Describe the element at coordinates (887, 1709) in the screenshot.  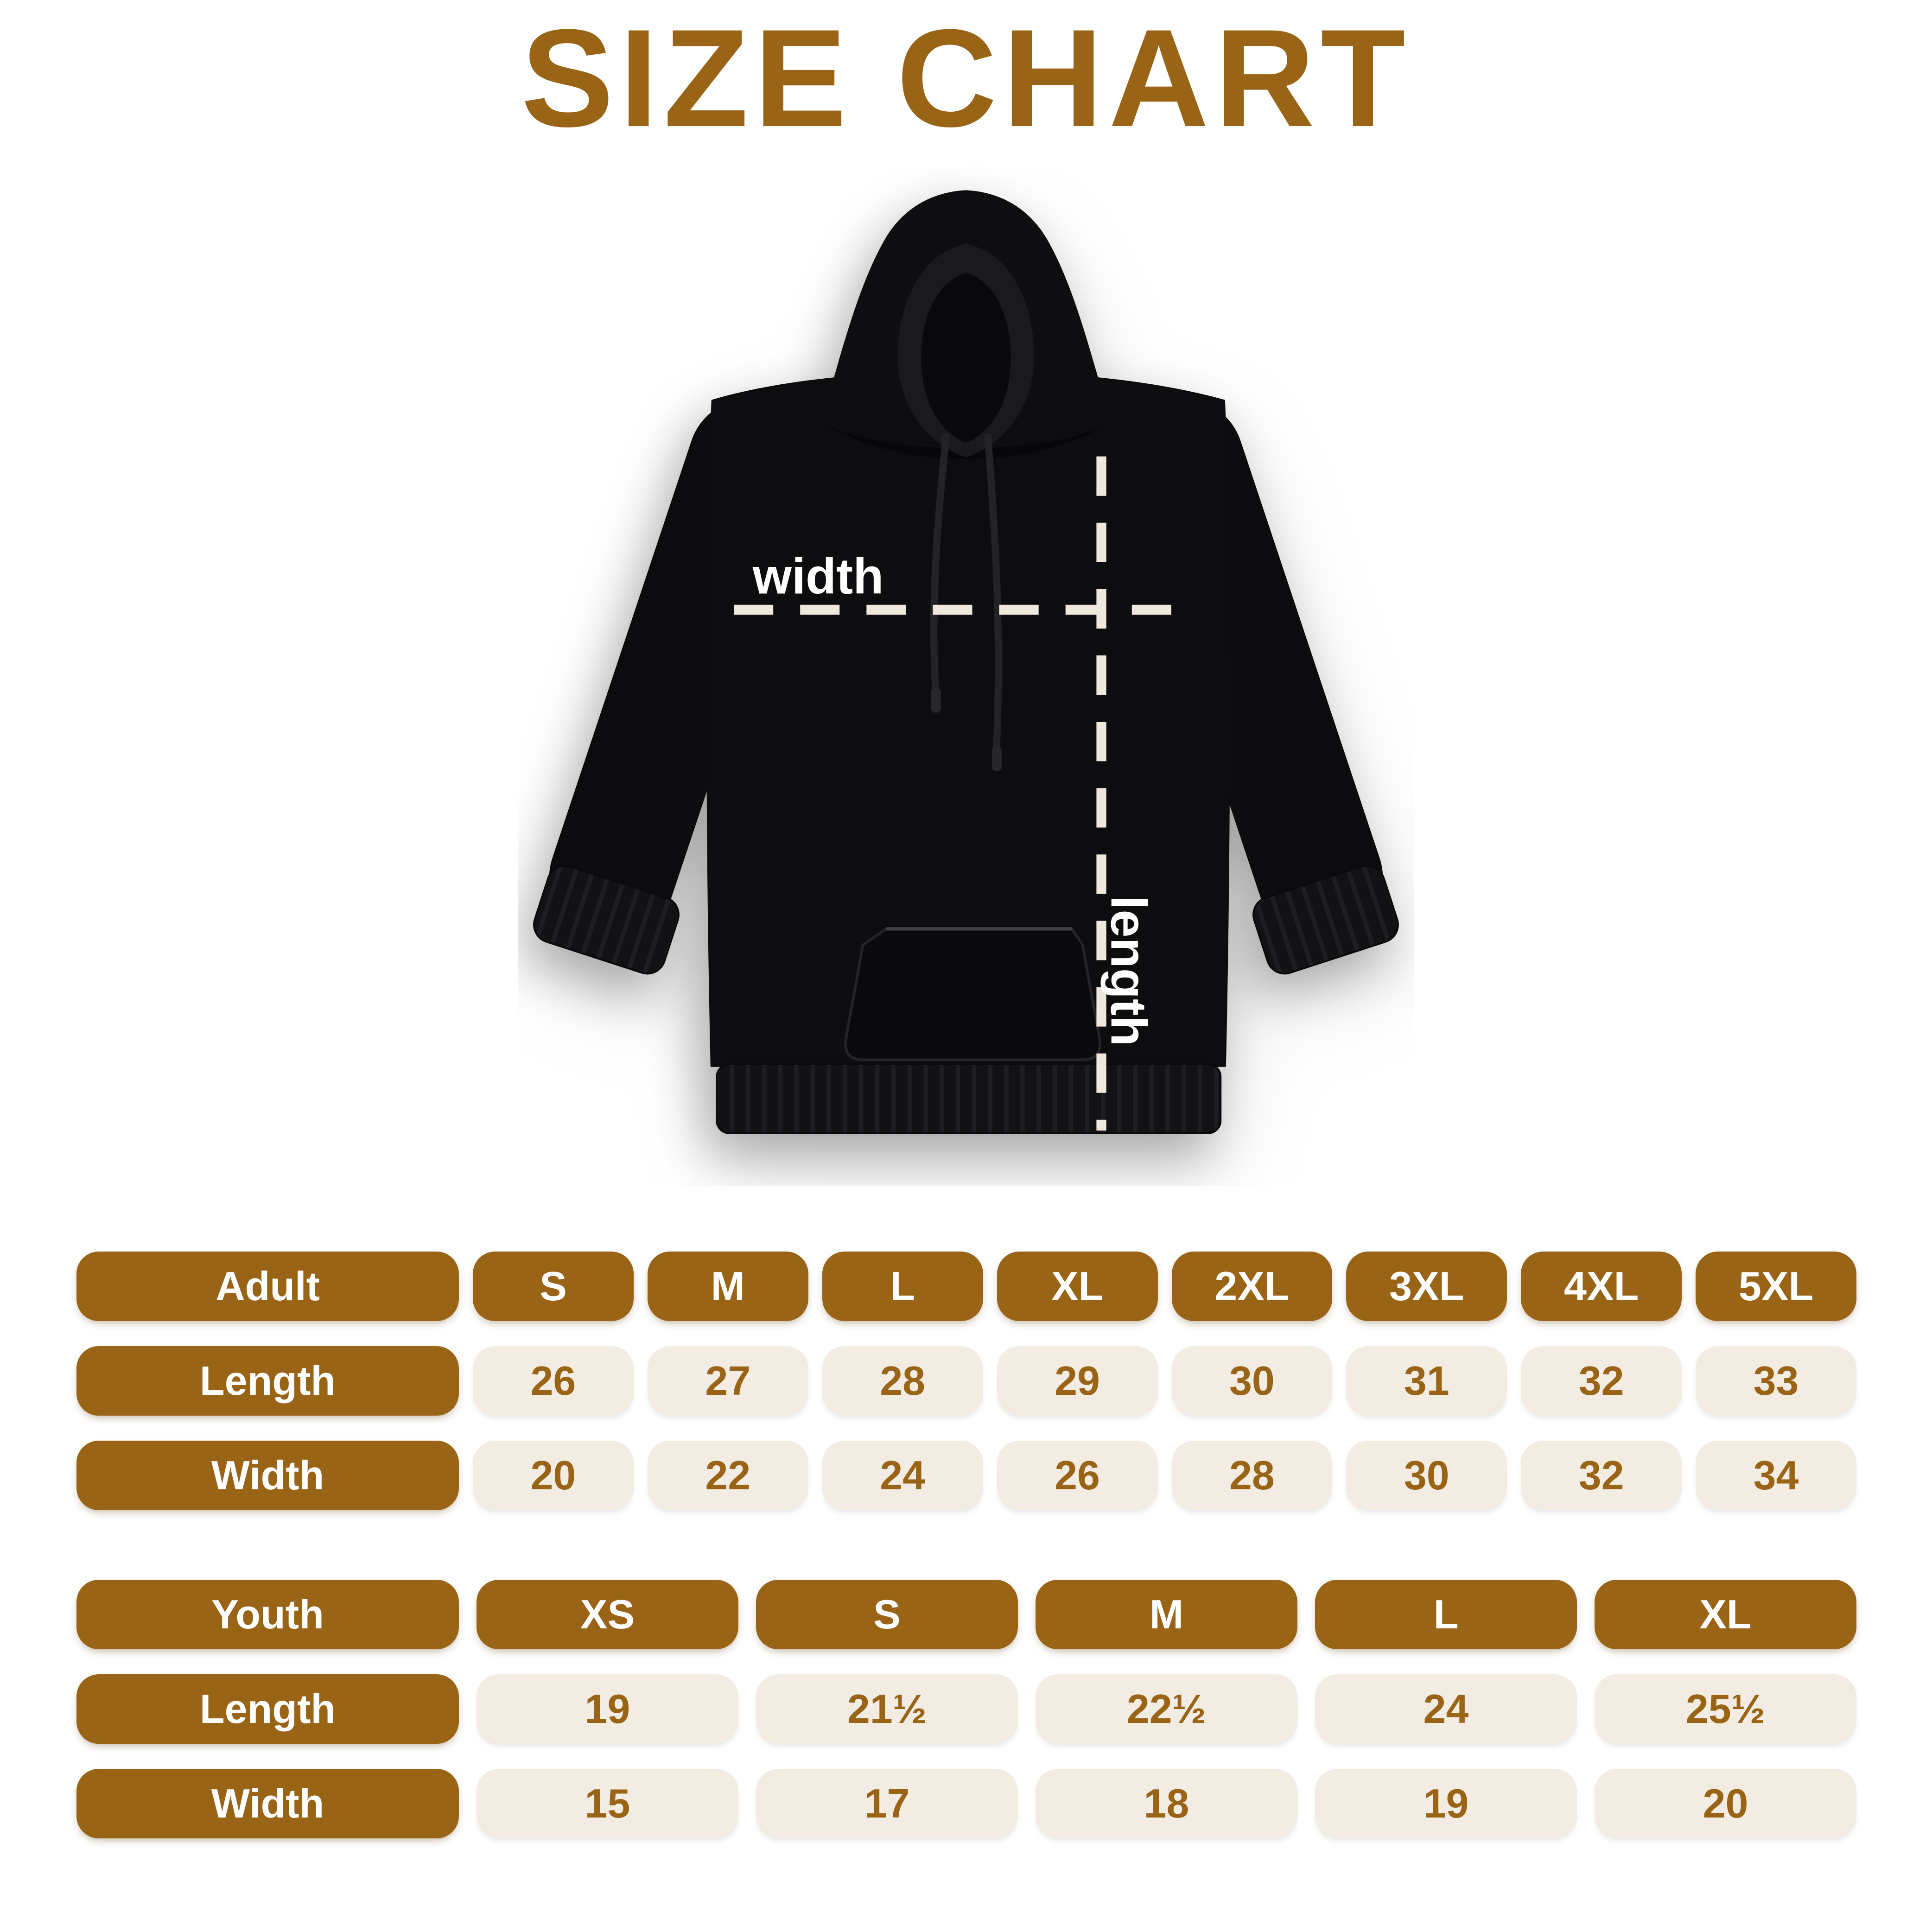
I see `value-cell: 21½` at that location.